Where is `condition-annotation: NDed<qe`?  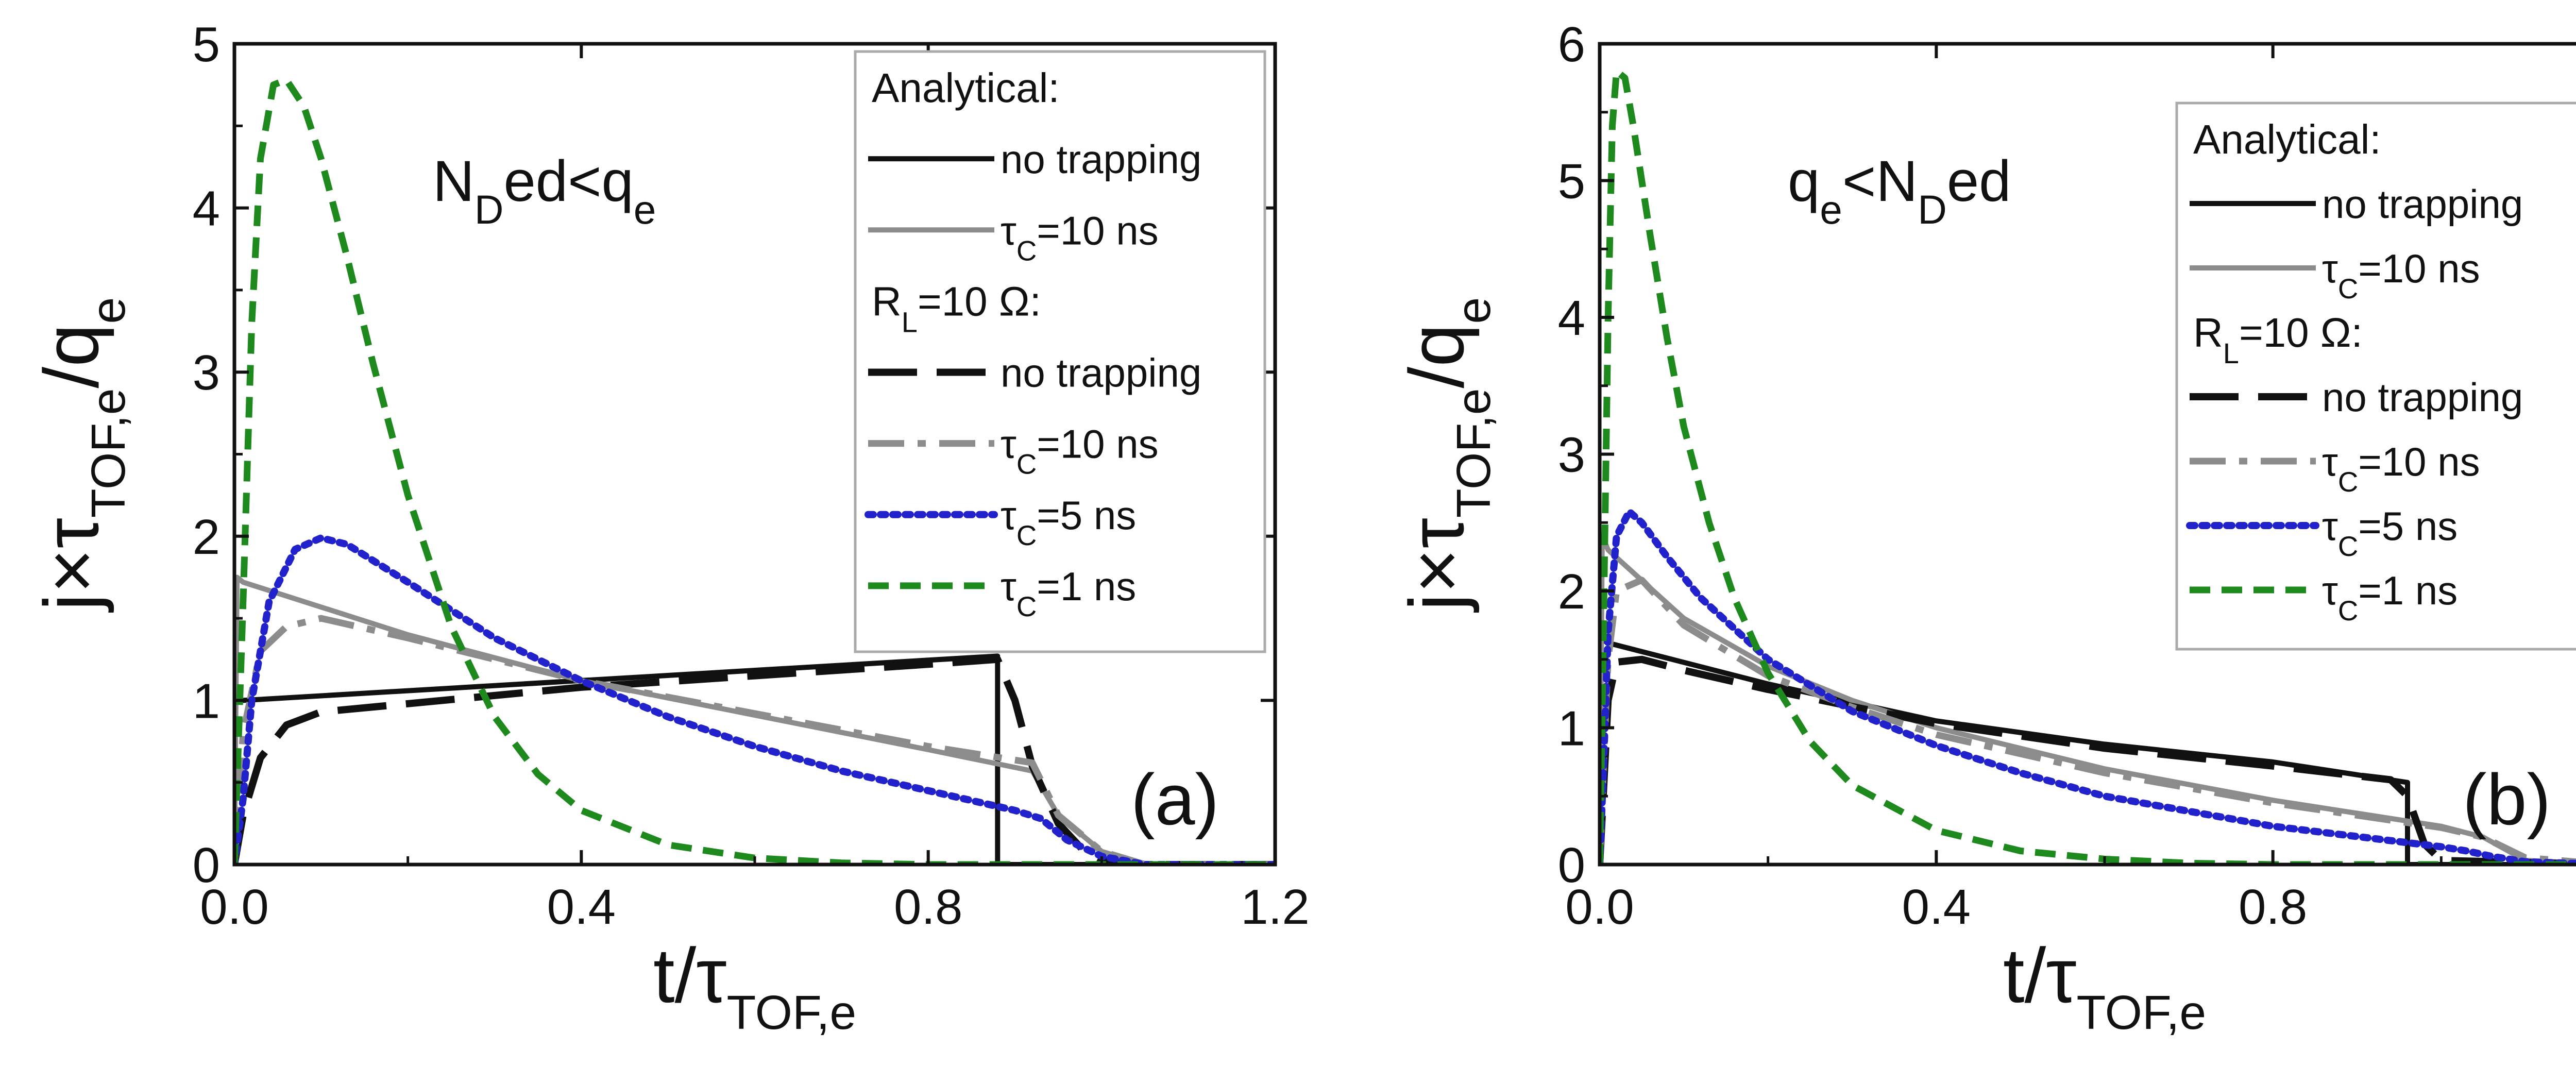
condition-annotation: NDed<qe is located at coordinates (544, 190).